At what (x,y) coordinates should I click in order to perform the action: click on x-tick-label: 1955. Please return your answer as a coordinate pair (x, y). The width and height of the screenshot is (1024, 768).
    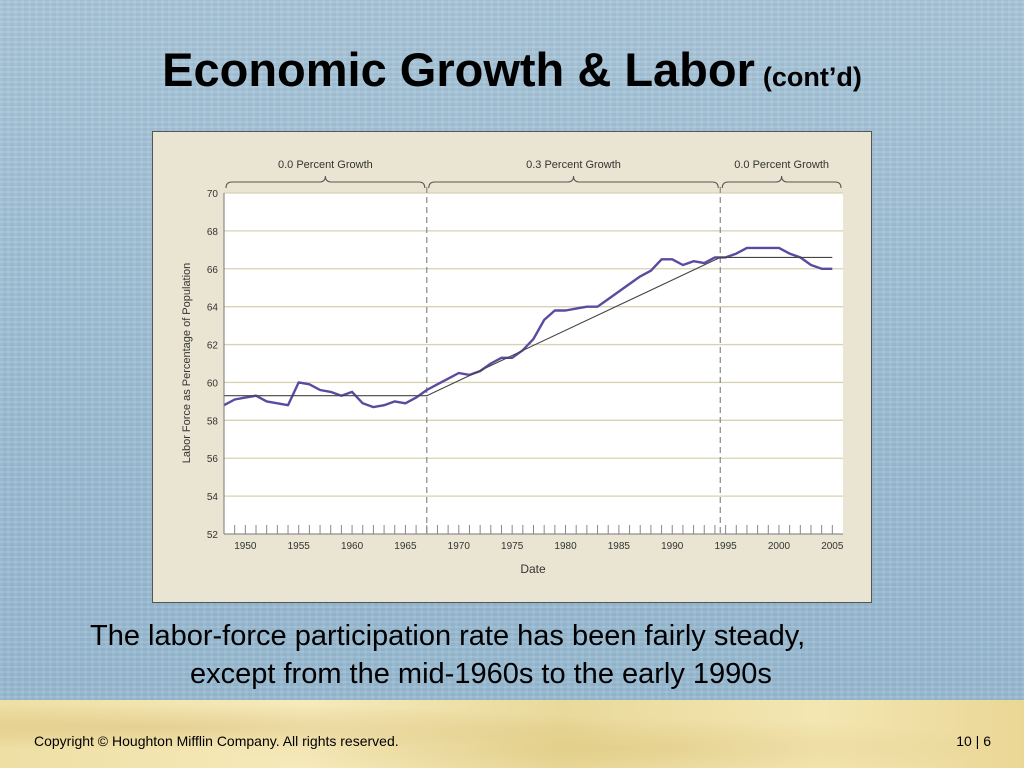
    Looking at the image, I should click on (299, 546).